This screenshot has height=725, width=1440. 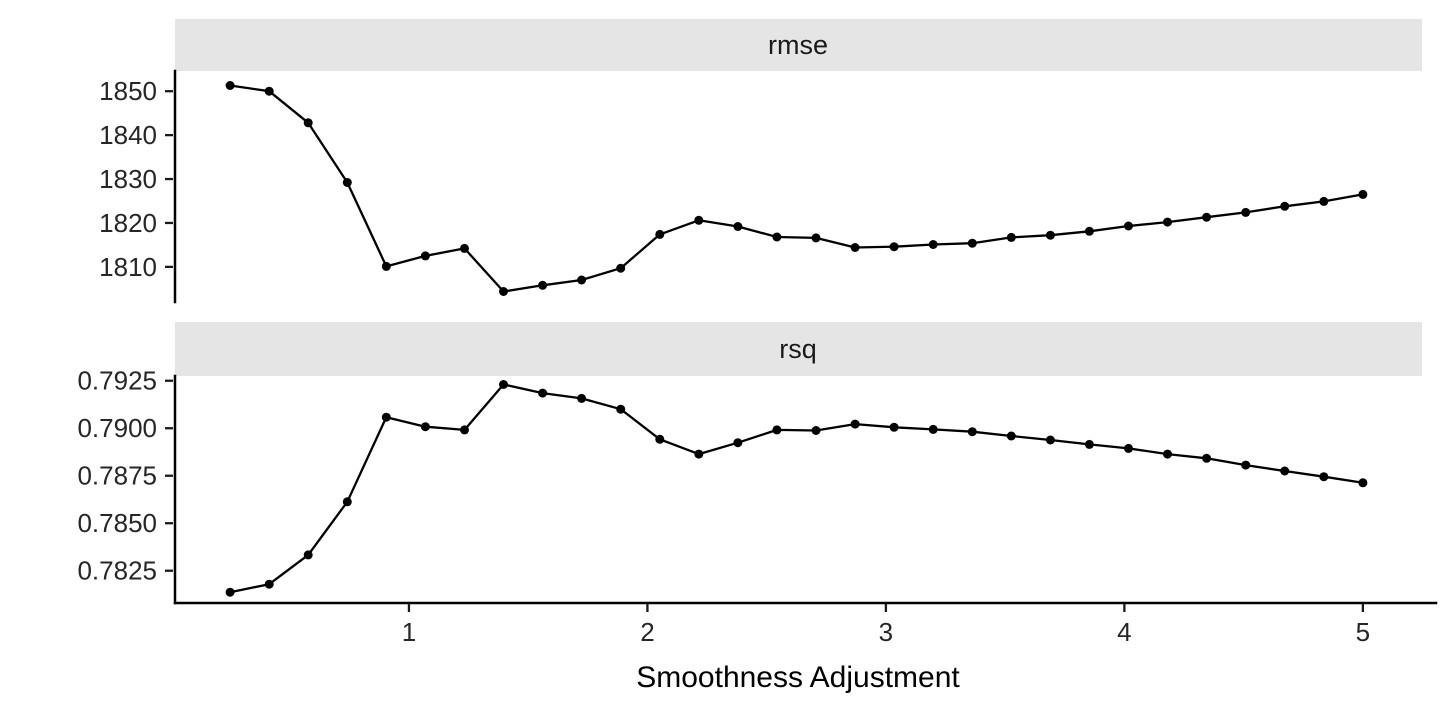 I want to click on x-tick-label: 3, so click(x=886, y=632).